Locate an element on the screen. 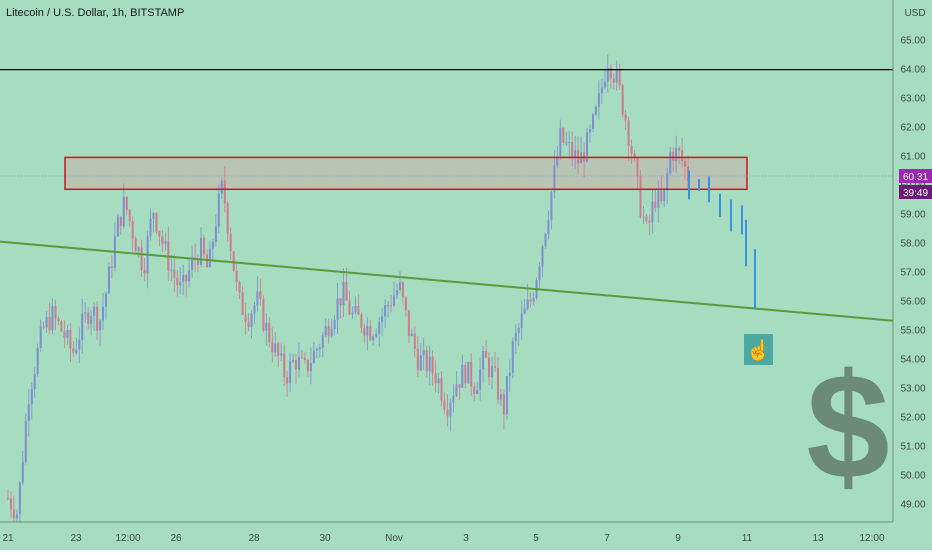  dollar-sign-icon: $ is located at coordinates (847, 426).